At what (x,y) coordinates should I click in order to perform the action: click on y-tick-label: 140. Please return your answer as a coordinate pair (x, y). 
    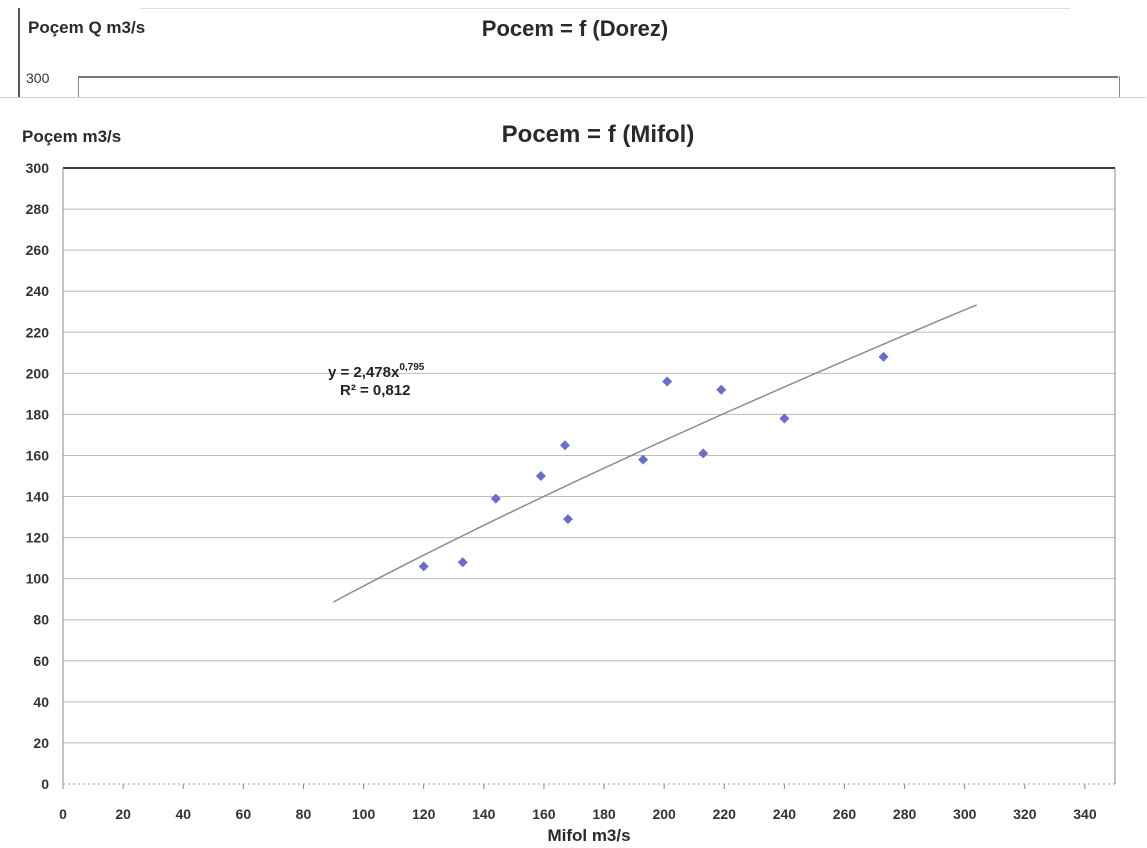
    Looking at the image, I should click on (38, 497).